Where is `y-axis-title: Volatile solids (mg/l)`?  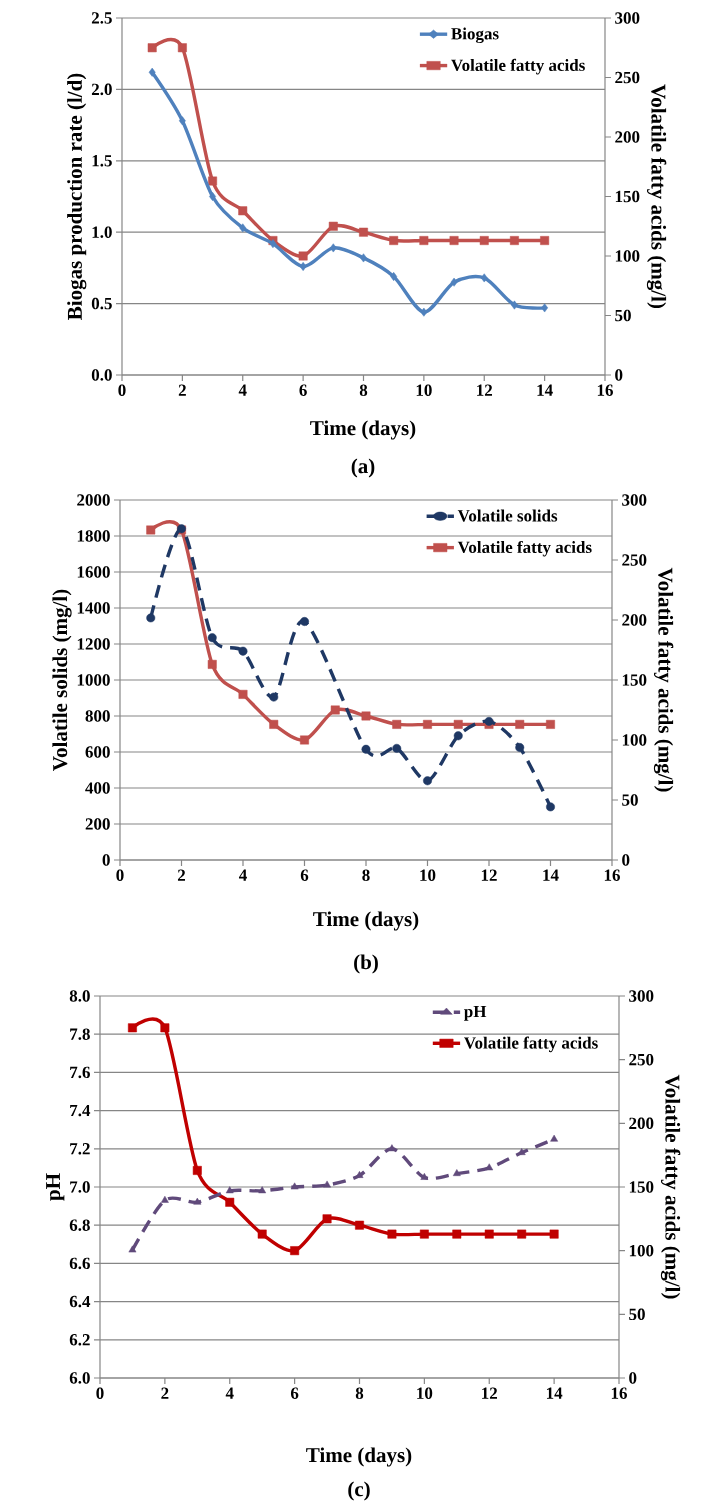 y-axis-title: Volatile solids (mg/l) is located at coordinates (62, 680).